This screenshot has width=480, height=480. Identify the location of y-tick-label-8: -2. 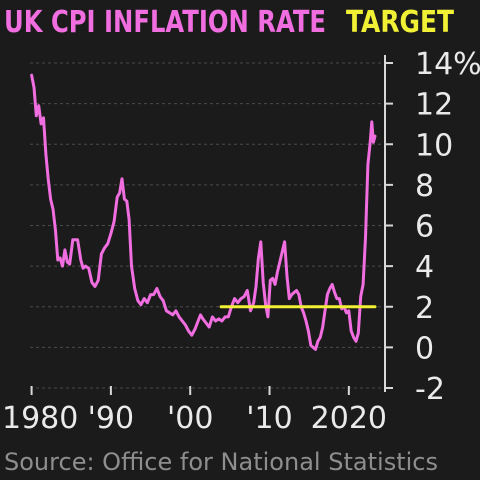
(430, 389).